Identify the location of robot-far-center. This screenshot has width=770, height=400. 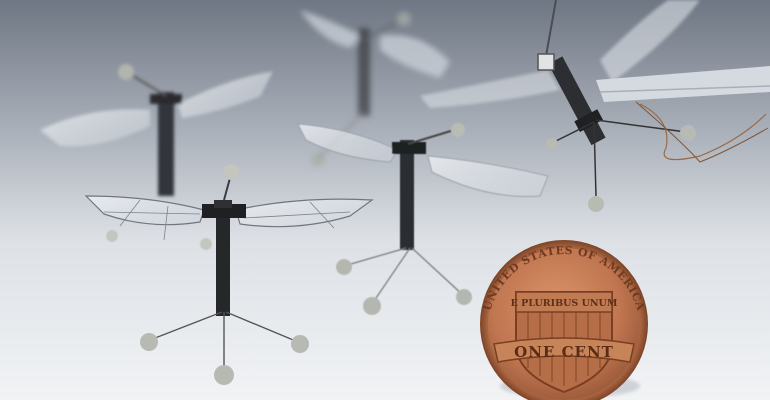
(375, 88).